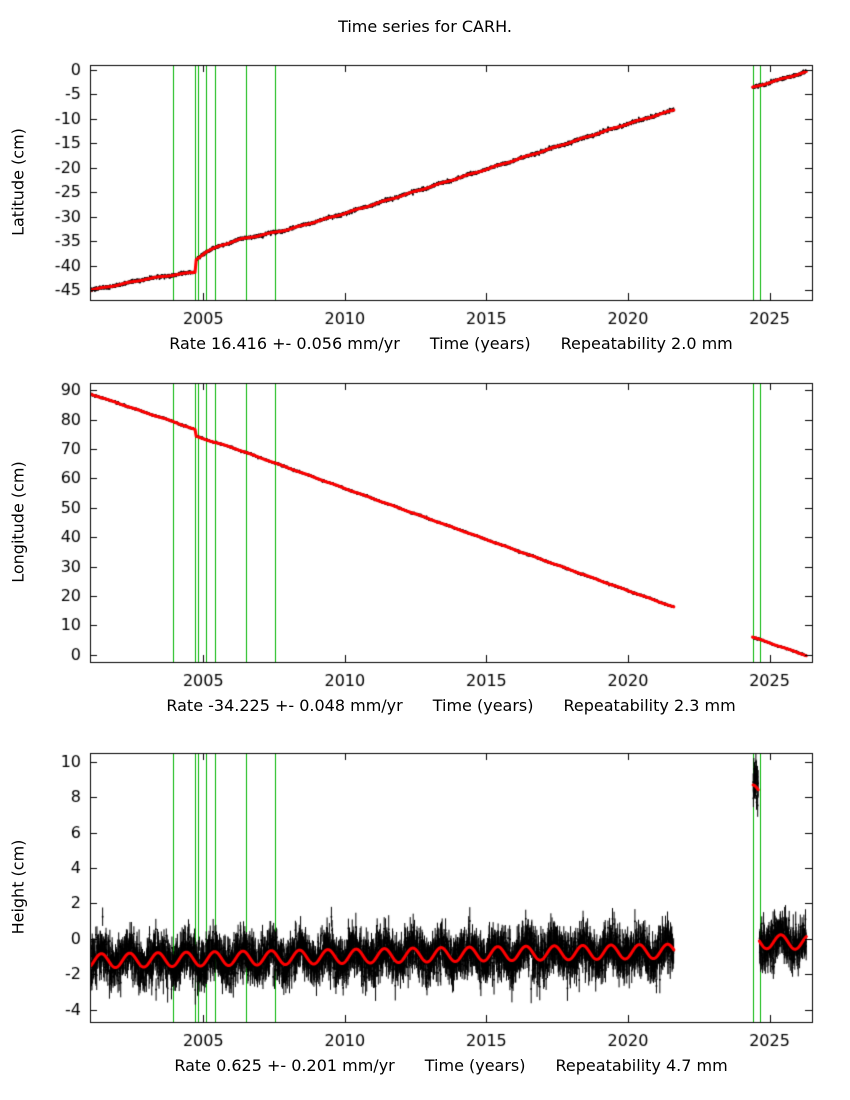 This screenshot has width=850, height=1100. Describe the element at coordinates (649, 705) in the screenshot. I see `longitude-repeatability-text: Repeatability 2.3 mm` at that location.